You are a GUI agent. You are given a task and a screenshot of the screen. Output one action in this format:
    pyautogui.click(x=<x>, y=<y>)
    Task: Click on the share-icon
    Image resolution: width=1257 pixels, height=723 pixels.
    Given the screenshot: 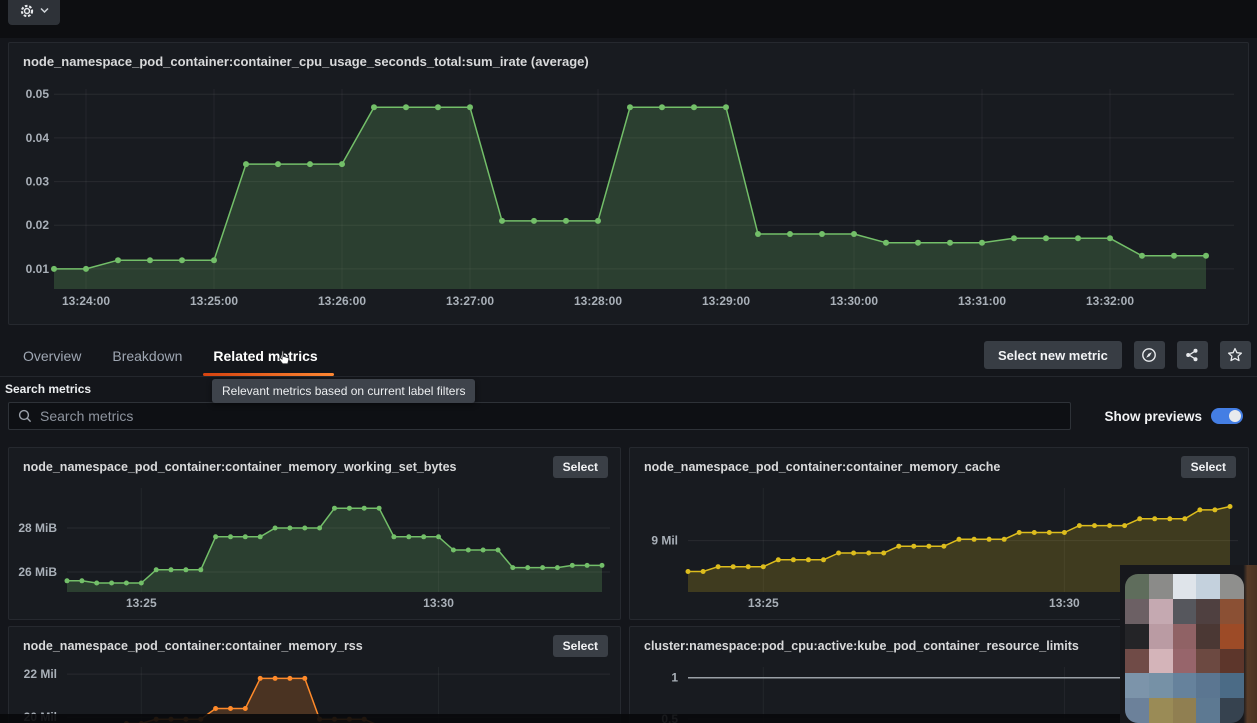 What is the action you would take?
    pyautogui.click(x=1192, y=355)
    